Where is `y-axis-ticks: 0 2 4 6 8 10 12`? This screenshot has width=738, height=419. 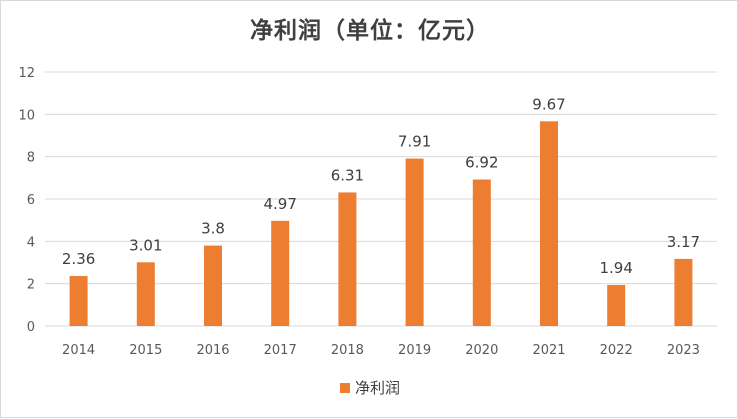
y-axis-ticks: 0 2 4 6 8 10 12 is located at coordinates (26, 200).